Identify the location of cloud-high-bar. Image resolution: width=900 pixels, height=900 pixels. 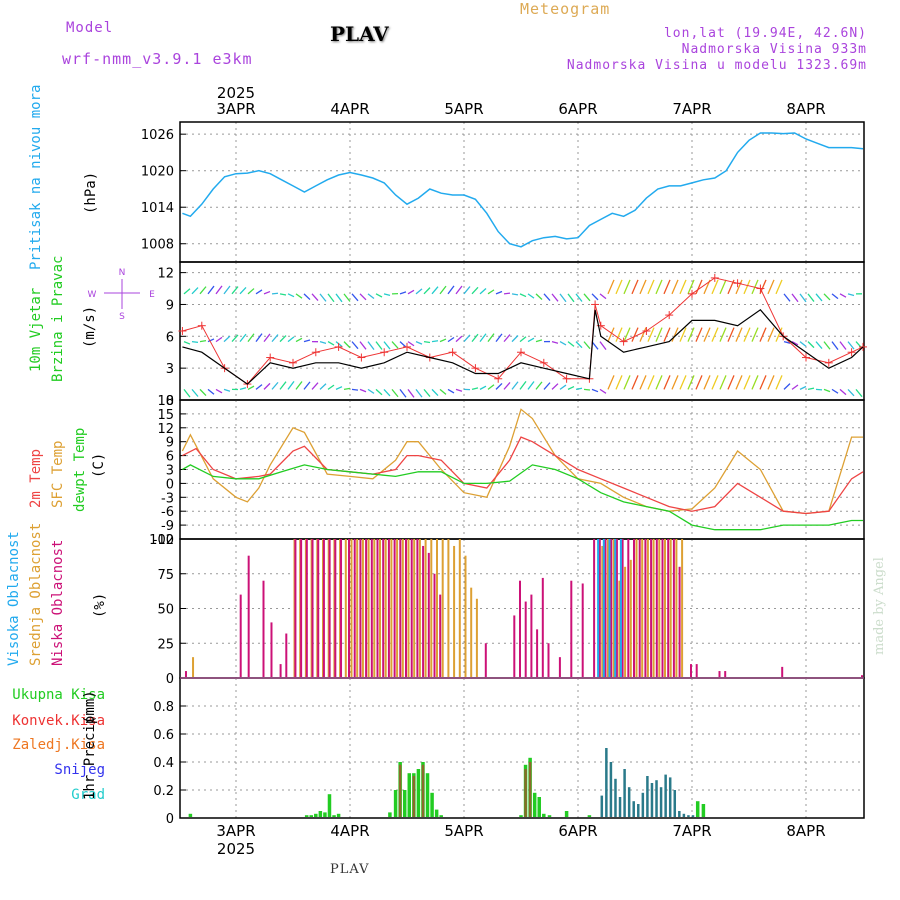
(609, 608).